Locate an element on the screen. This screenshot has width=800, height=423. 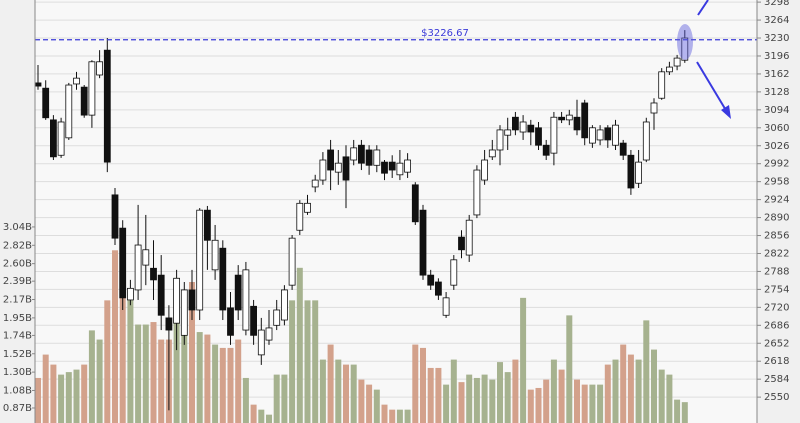
volume-tick-label: 1.30B is located at coordinates (17, 372).